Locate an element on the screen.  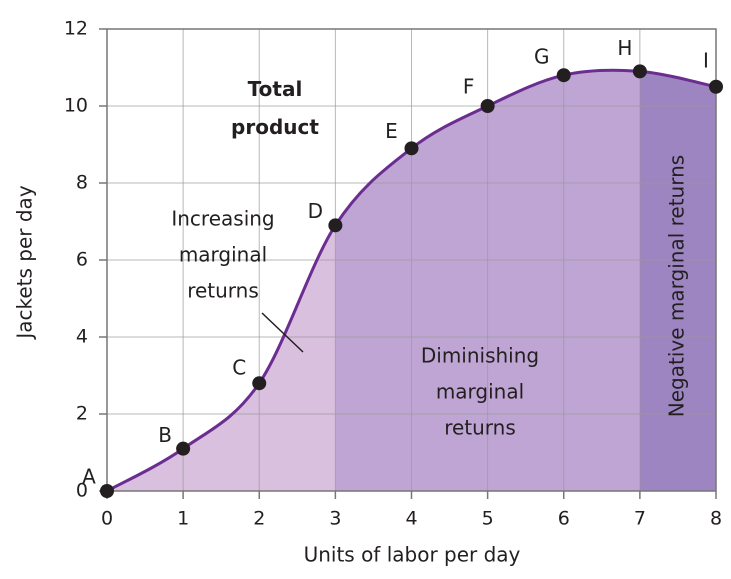
point-label: E is located at coordinates (391, 131).